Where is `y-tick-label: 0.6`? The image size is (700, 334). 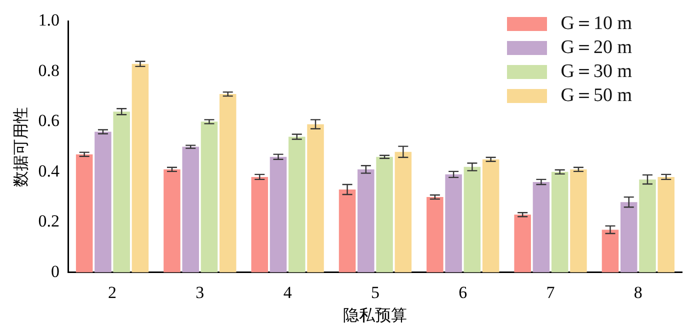
y-tick-label: 0.6 is located at coordinates (49, 120).